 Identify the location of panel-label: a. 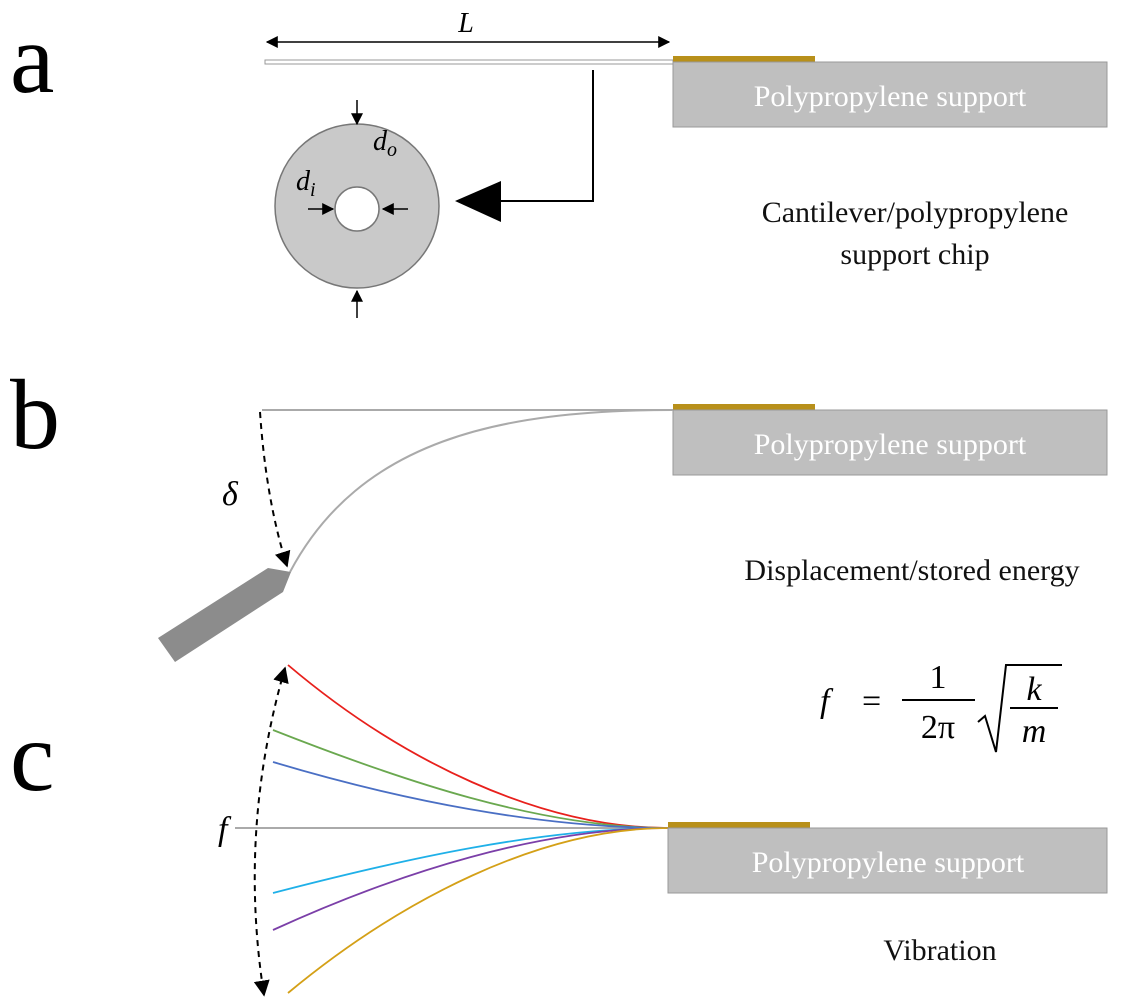
(32, 58).